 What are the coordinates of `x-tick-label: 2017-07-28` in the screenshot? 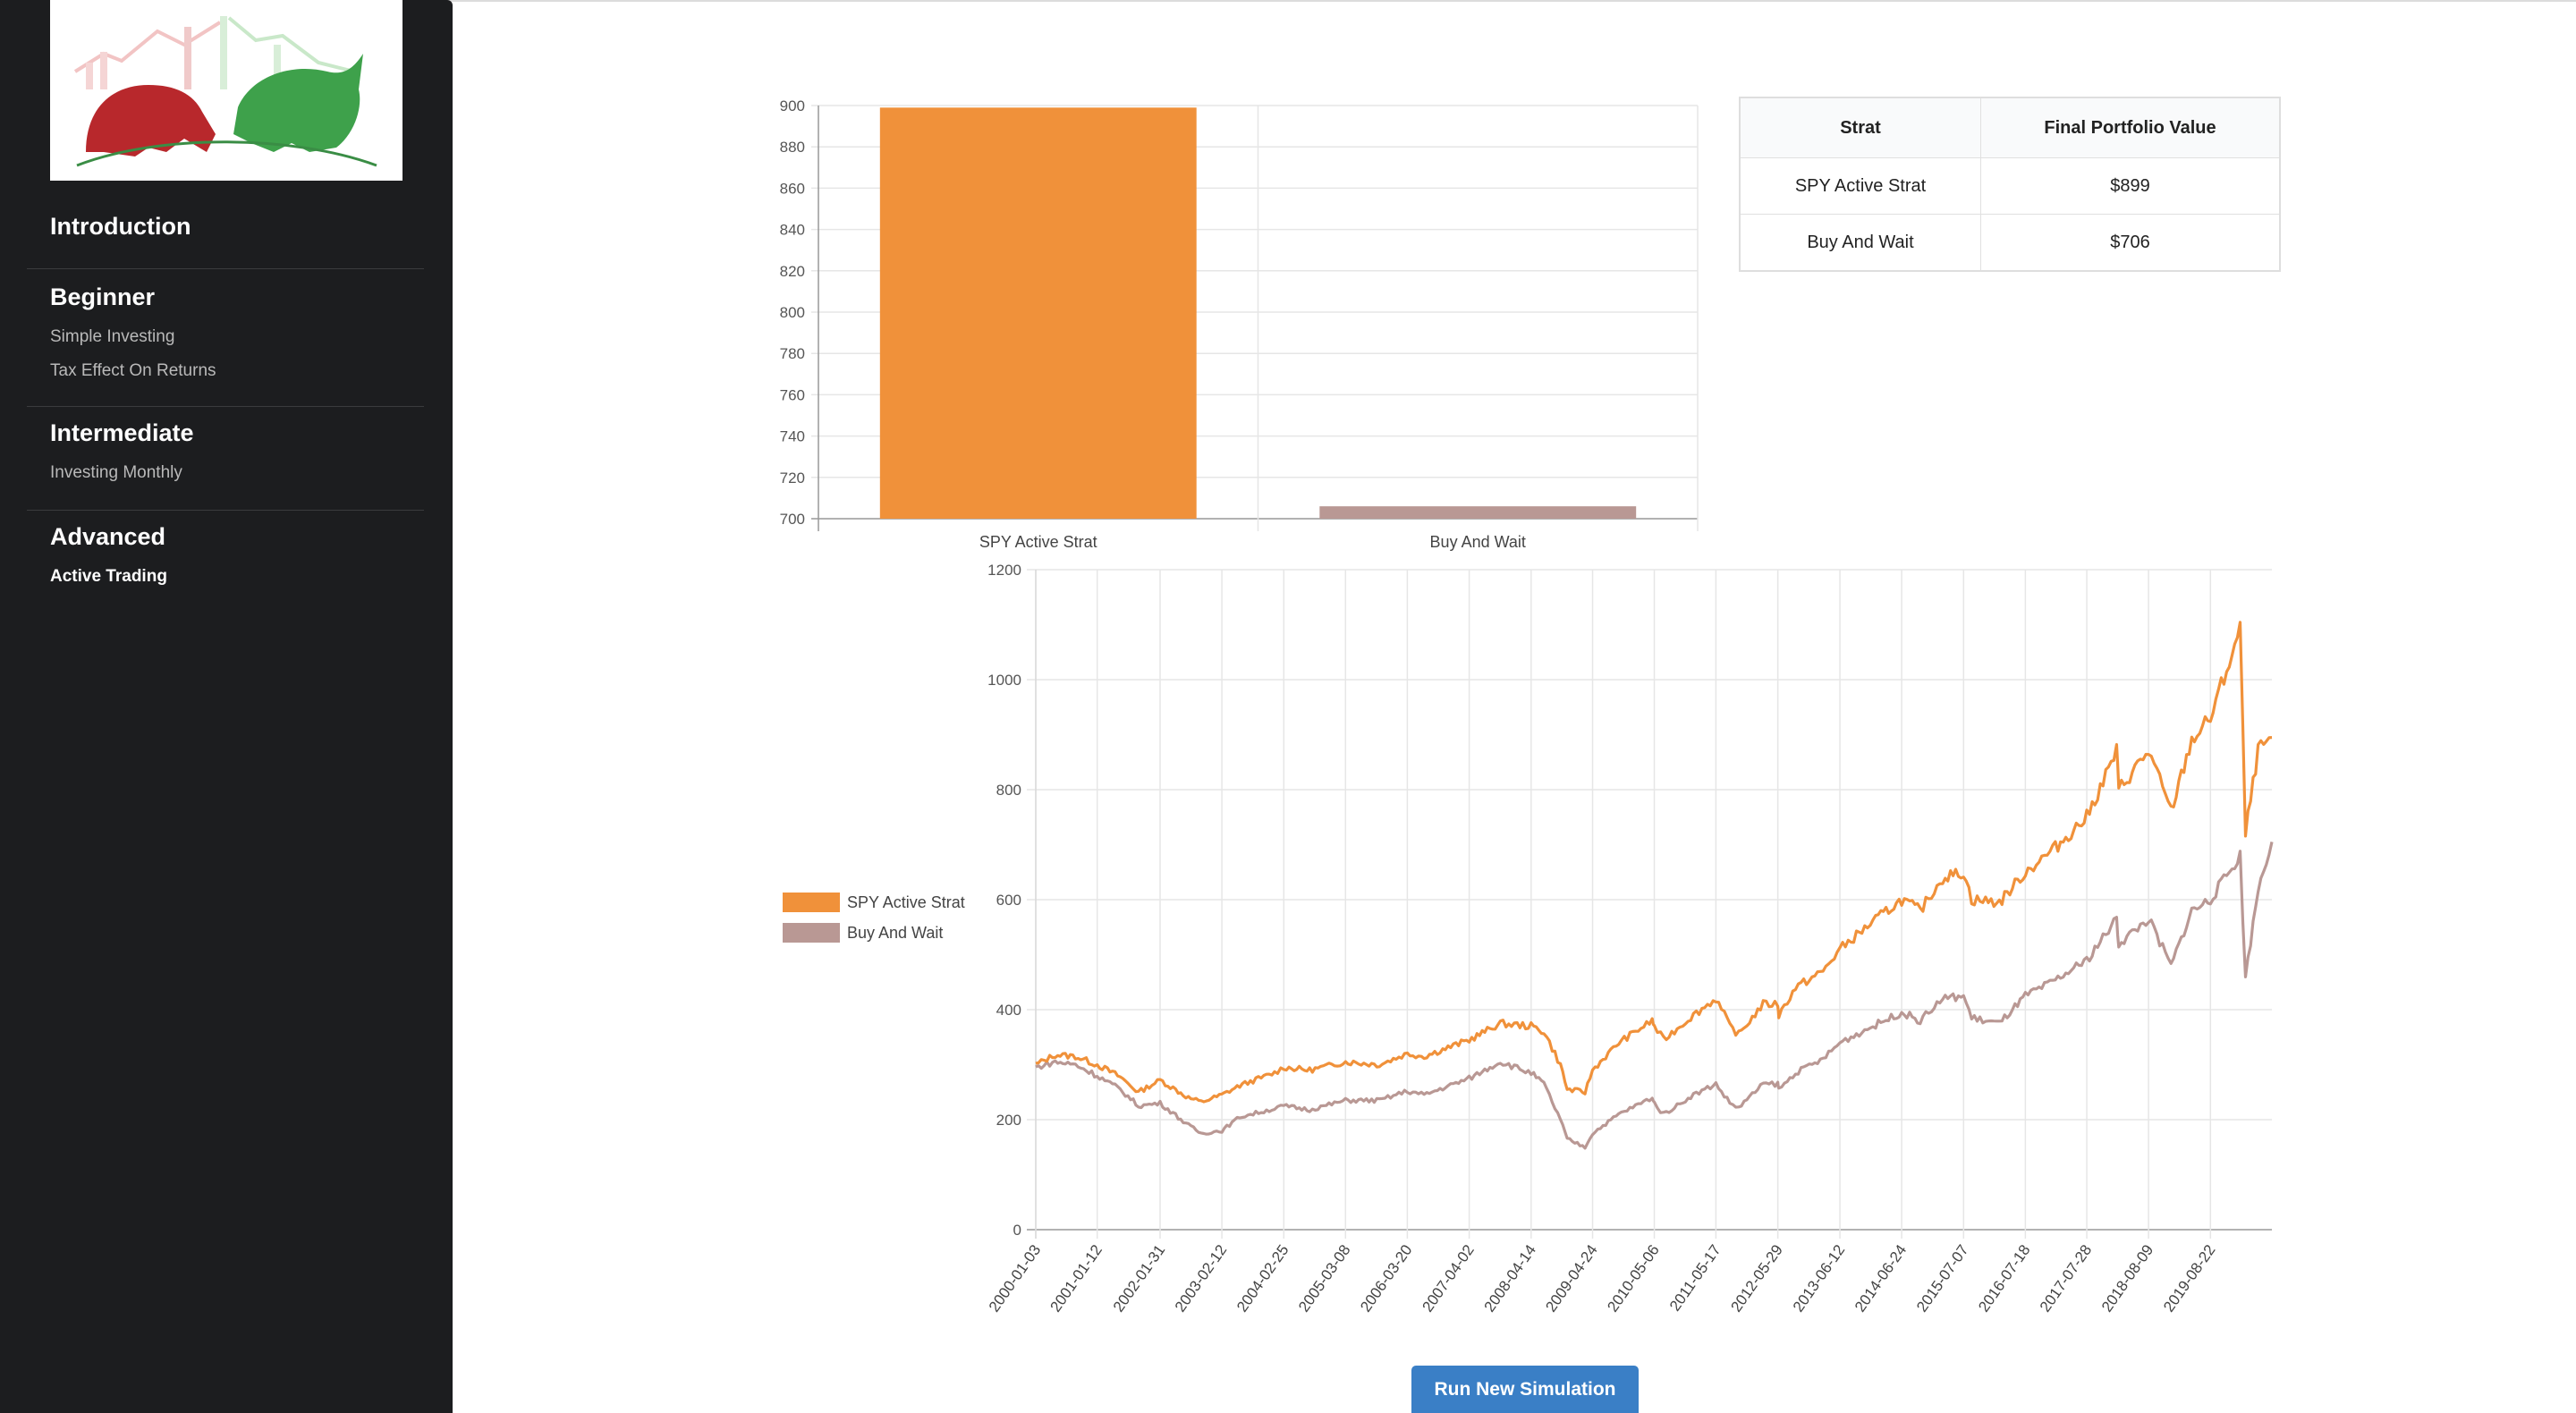 It's located at (2066, 1278).